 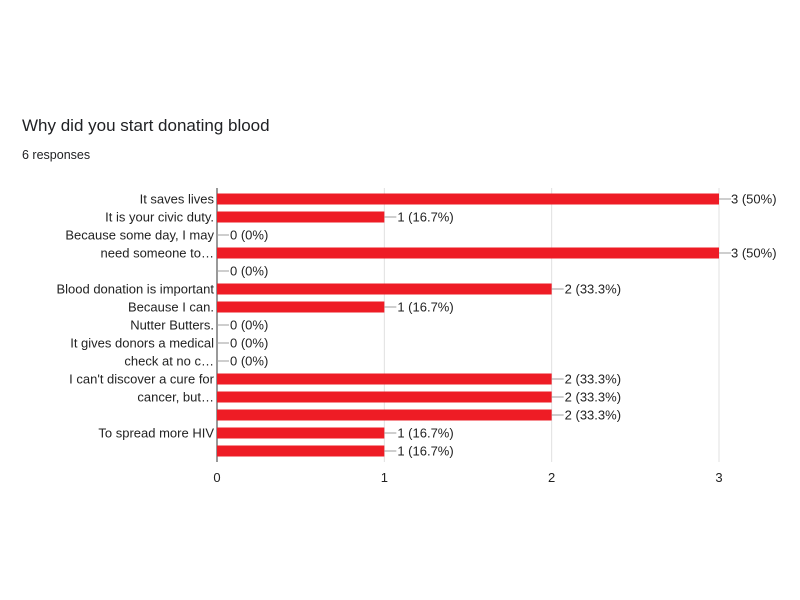 I want to click on category-label: Because some day, I may, so click(x=139, y=235).